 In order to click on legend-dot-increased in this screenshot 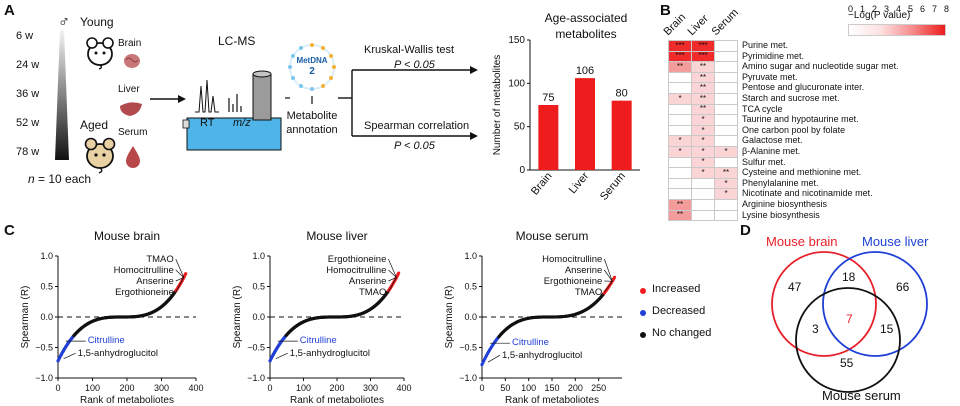, I will do `click(643, 291)`.